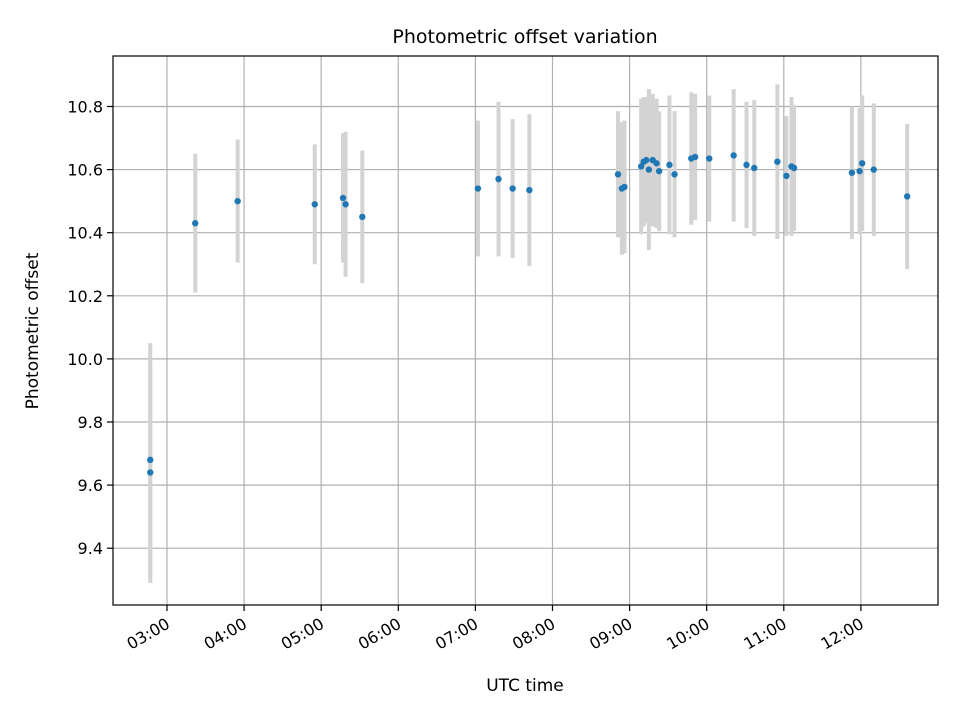  What do you see at coordinates (33, 330) in the screenshot?
I see `y-axis-label: Photometric offset` at bounding box center [33, 330].